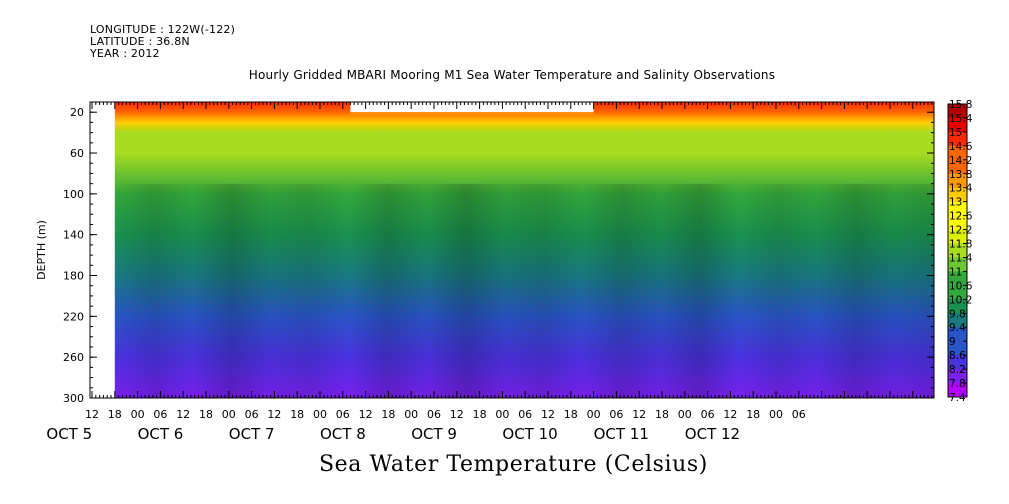  I want to click on x-day-label: OCT 9, so click(434, 434).